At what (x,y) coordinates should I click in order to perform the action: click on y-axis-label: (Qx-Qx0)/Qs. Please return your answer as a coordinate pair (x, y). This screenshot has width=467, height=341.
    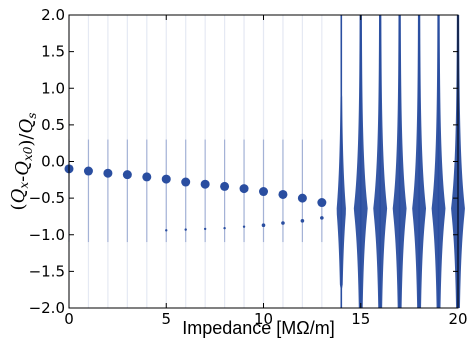
    Looking at the image, I should click on (23, 162).